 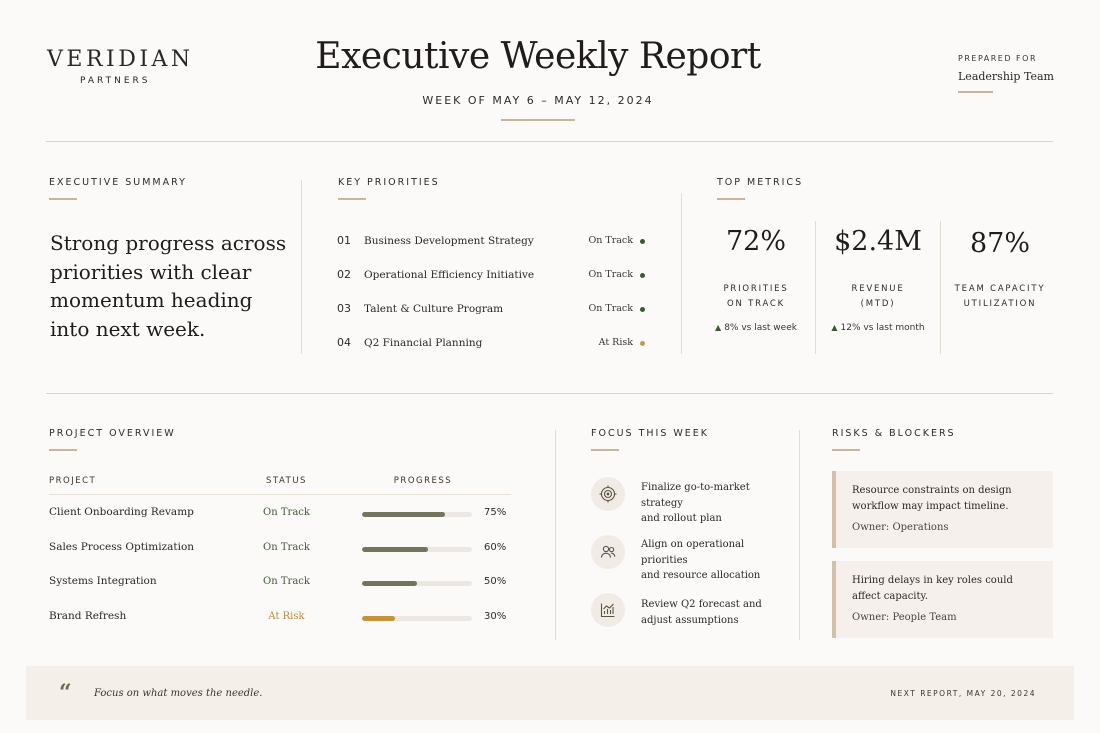 What do you see at coordinates (495, 616) in the screenshot?
I see `progress-percent: 30%` at bounding box center [495, 616].